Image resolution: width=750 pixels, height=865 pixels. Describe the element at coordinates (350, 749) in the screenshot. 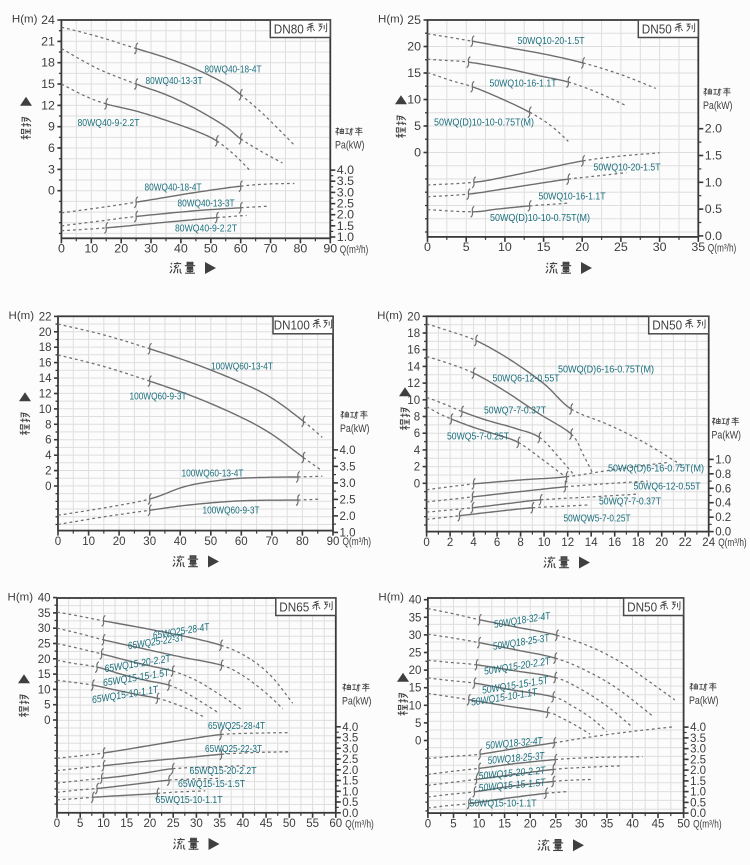

I see `svg-text: 3.0` at that location.